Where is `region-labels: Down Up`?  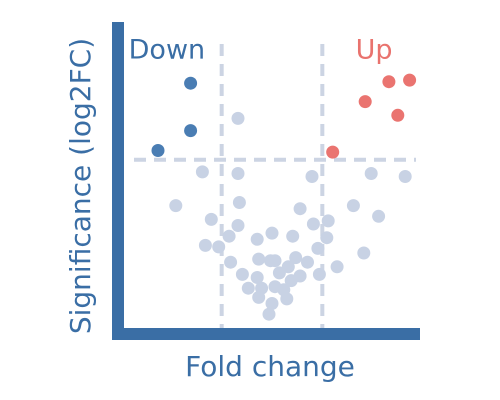 region-labels: Down Up is located at coordinates (261, 50).